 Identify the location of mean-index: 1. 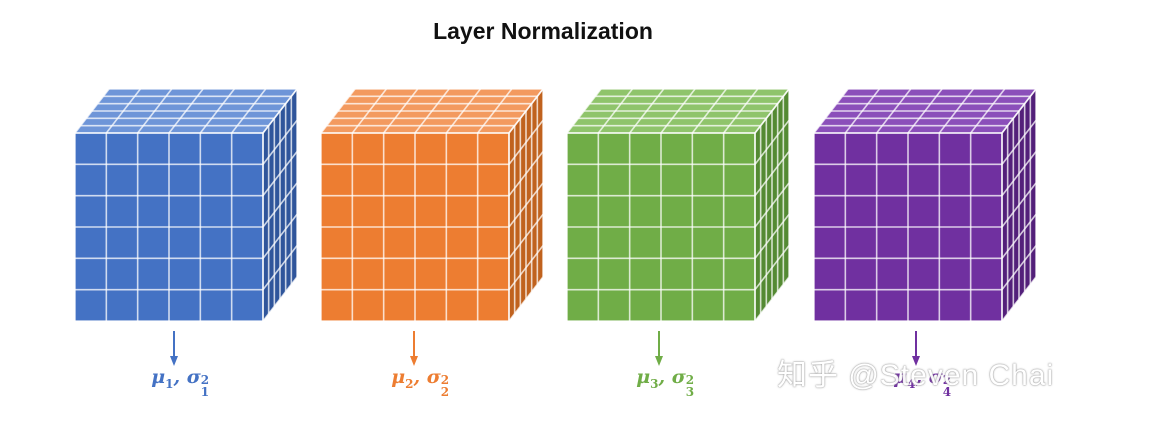
(169, 383).